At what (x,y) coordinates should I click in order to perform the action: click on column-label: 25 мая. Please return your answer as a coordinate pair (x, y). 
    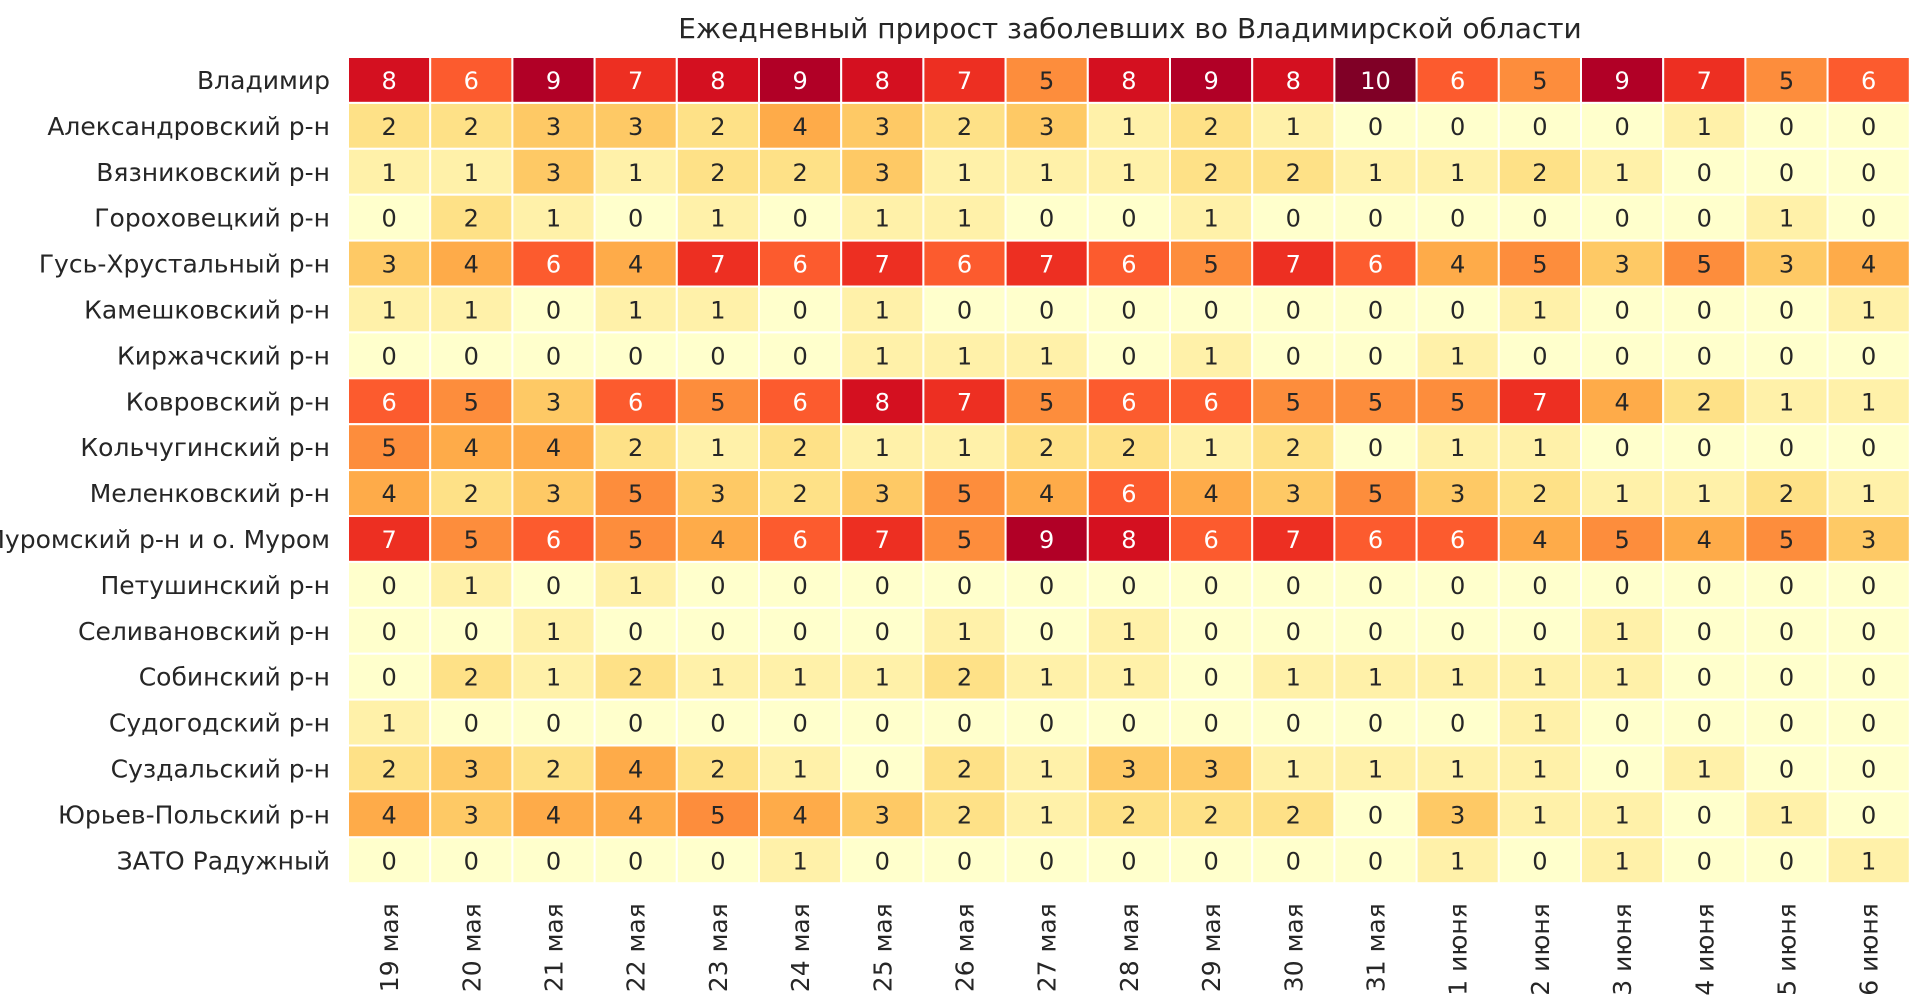
    Looking at the image, I should click on (882, 947).